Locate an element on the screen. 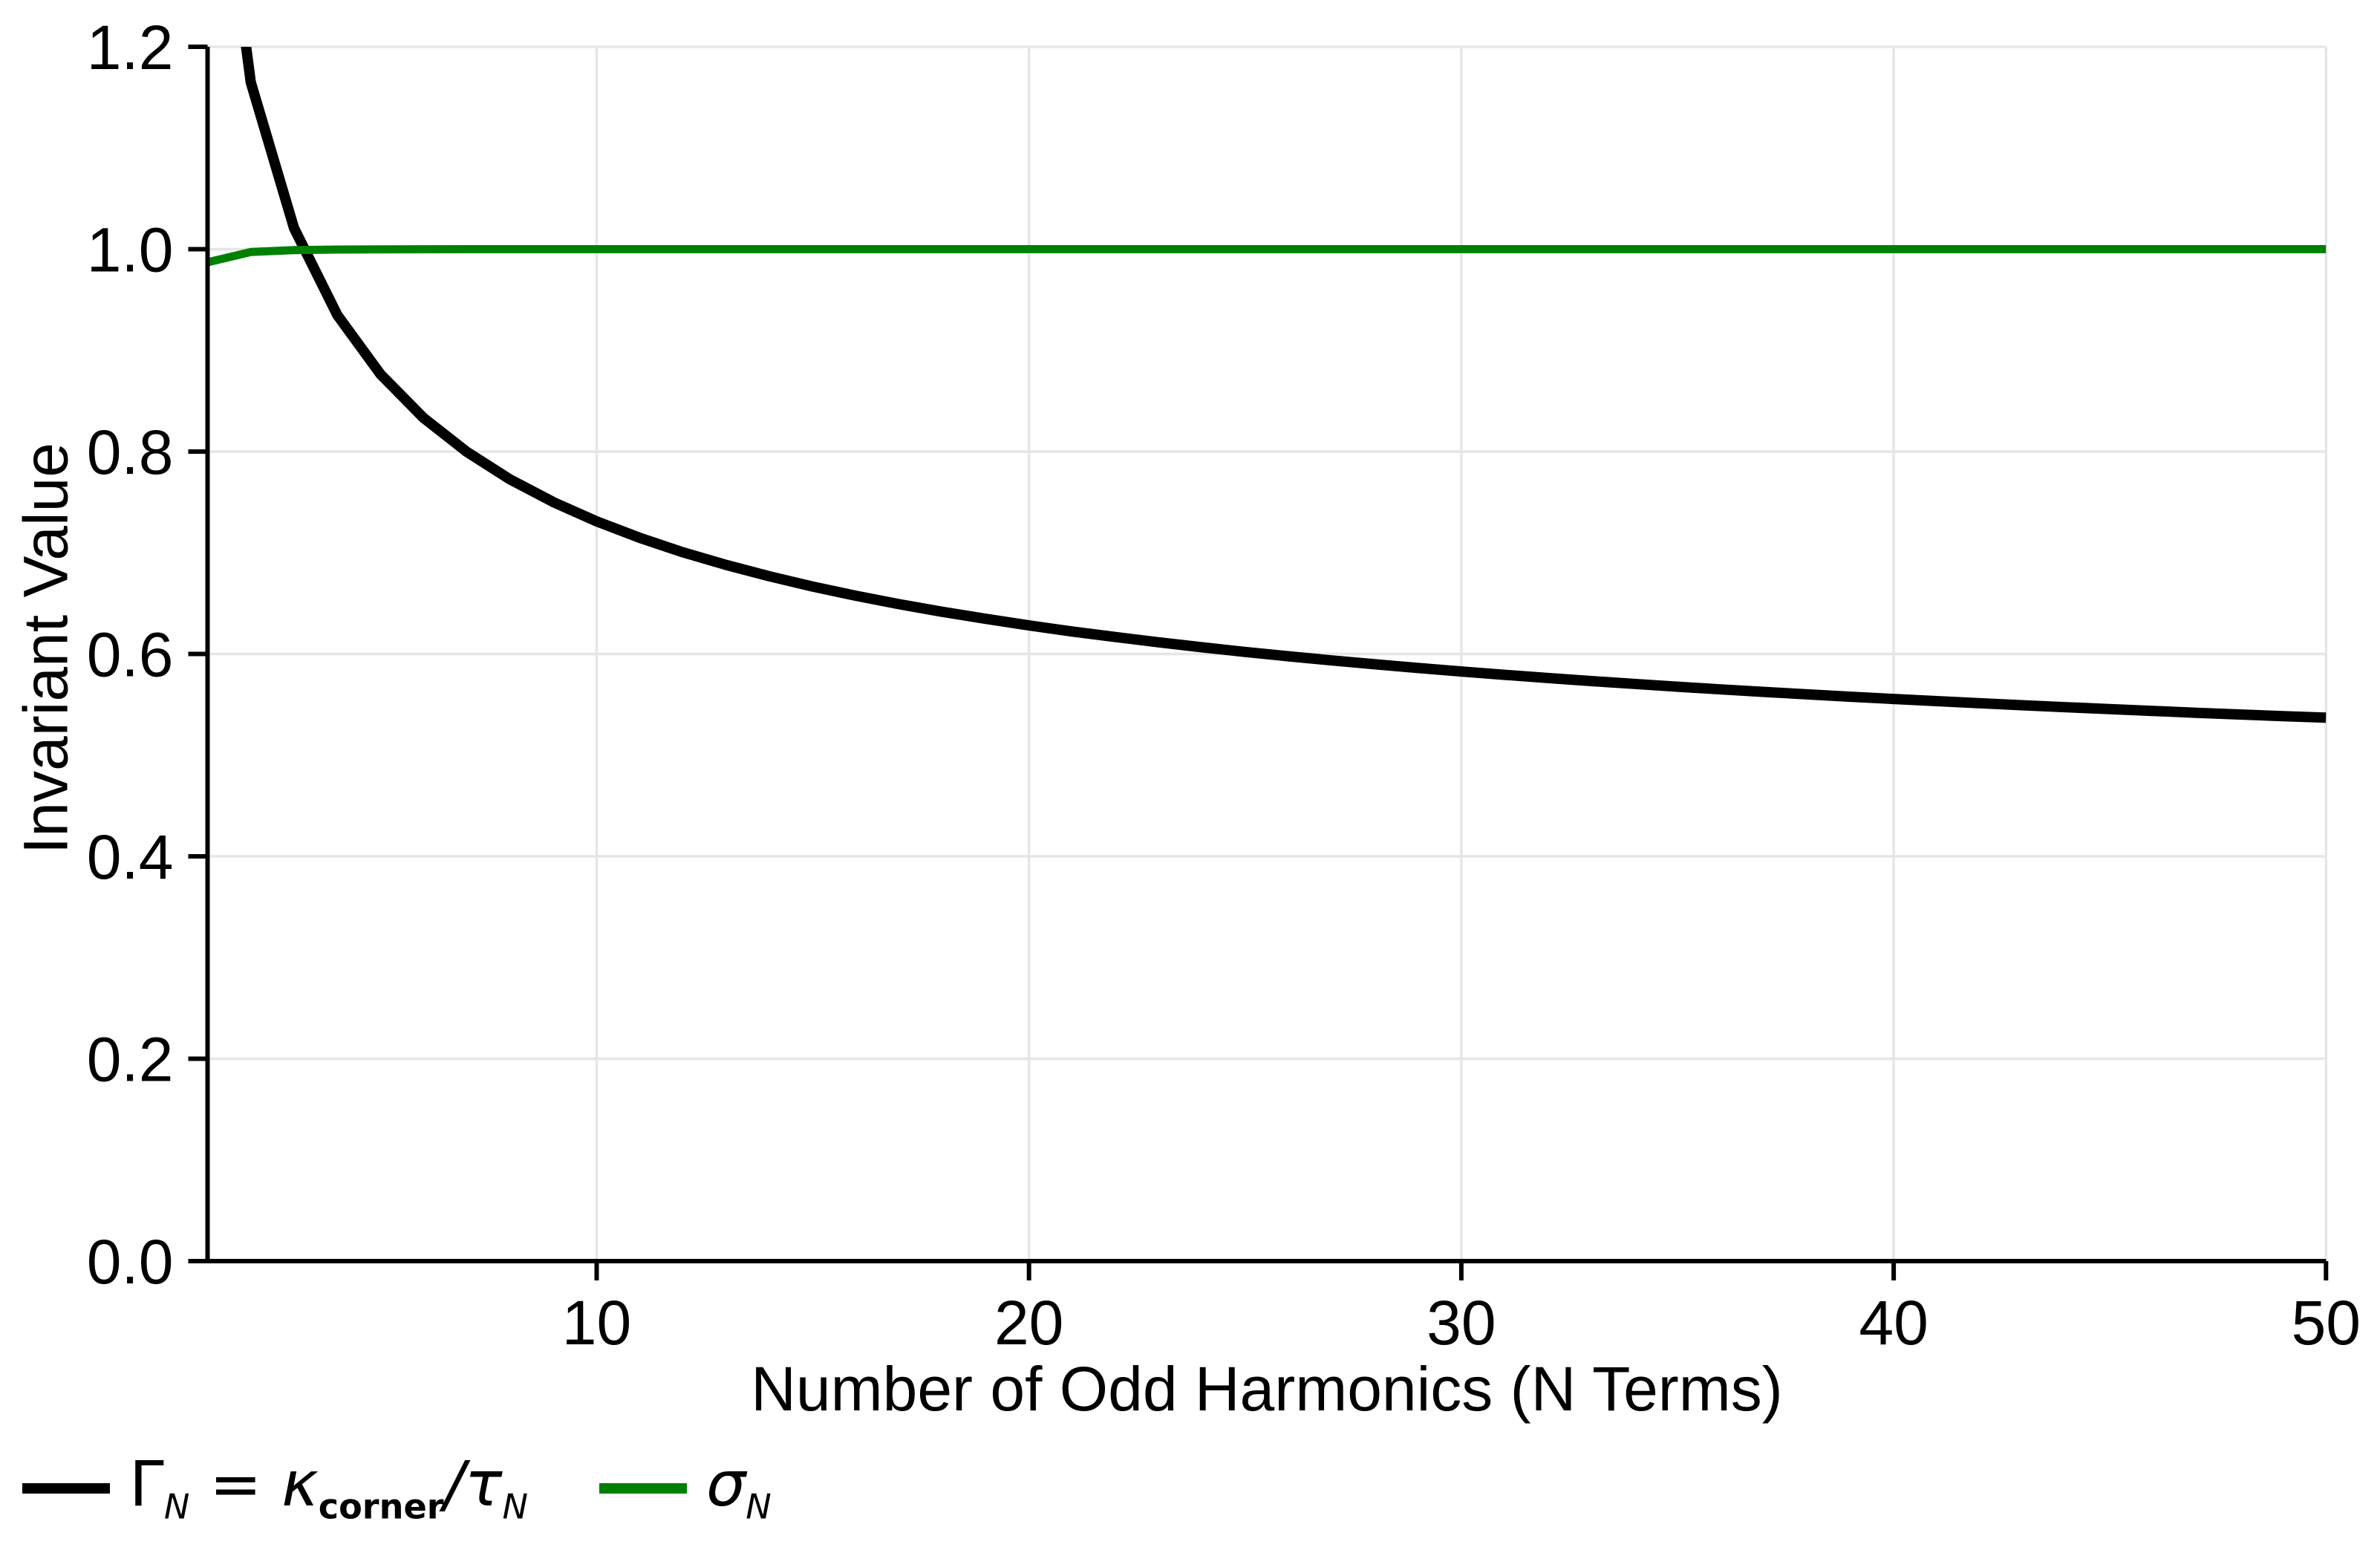 This screenshot has height=1553, width=2380. x-tick-label: 10 is located at coordinates (597, 1323).